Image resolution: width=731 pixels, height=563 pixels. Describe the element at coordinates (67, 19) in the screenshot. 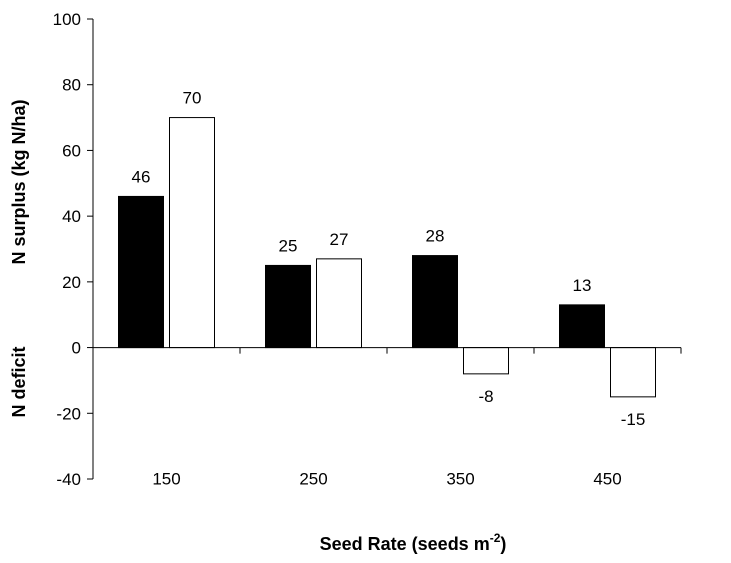

I see `y-tick-label-100: 100` at that location.